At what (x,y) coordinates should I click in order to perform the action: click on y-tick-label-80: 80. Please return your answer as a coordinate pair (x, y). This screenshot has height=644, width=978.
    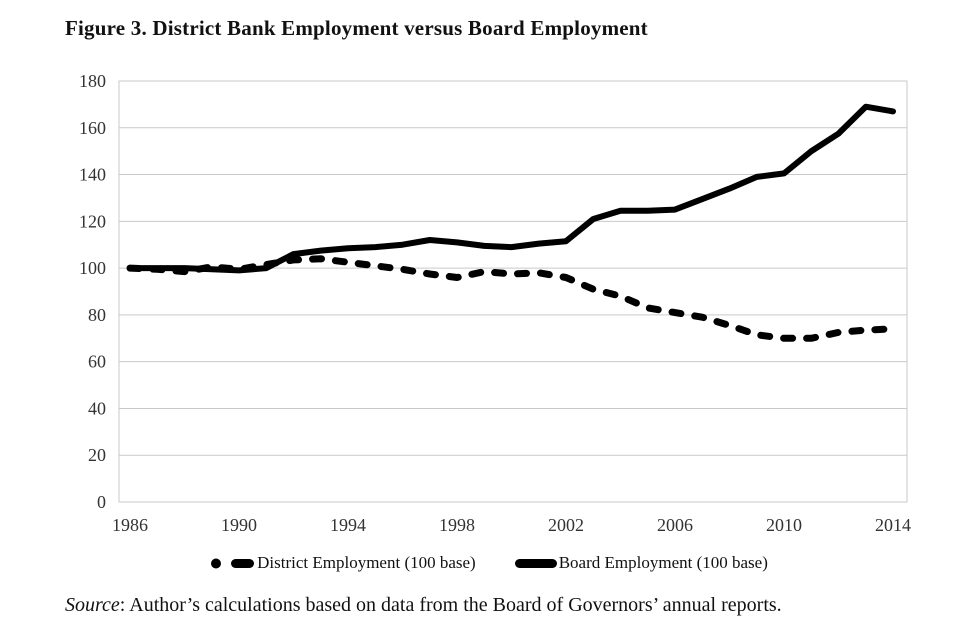
    Looking at the image, I should click on (97, 315).